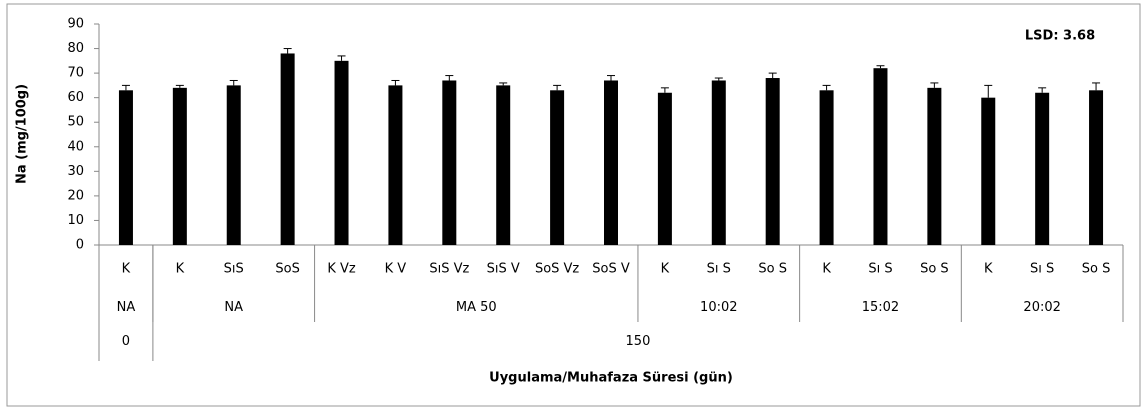  Describe the element at coordinates (75, 97) in the screenshot. I see `y-tick-label: 60` at that location.